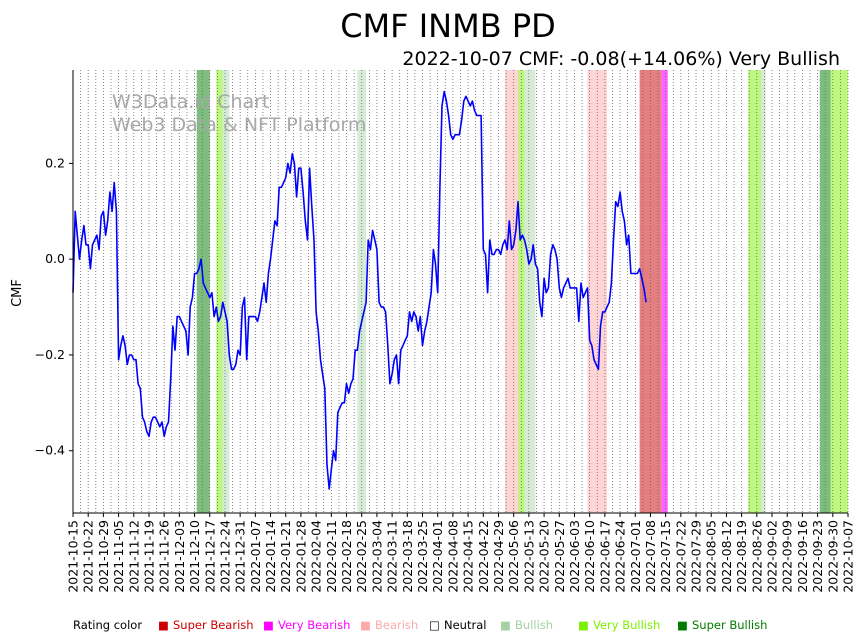 This screenshot has width=864, height=641. I want to click on legend-marker-4: ■, so click(505, 625).